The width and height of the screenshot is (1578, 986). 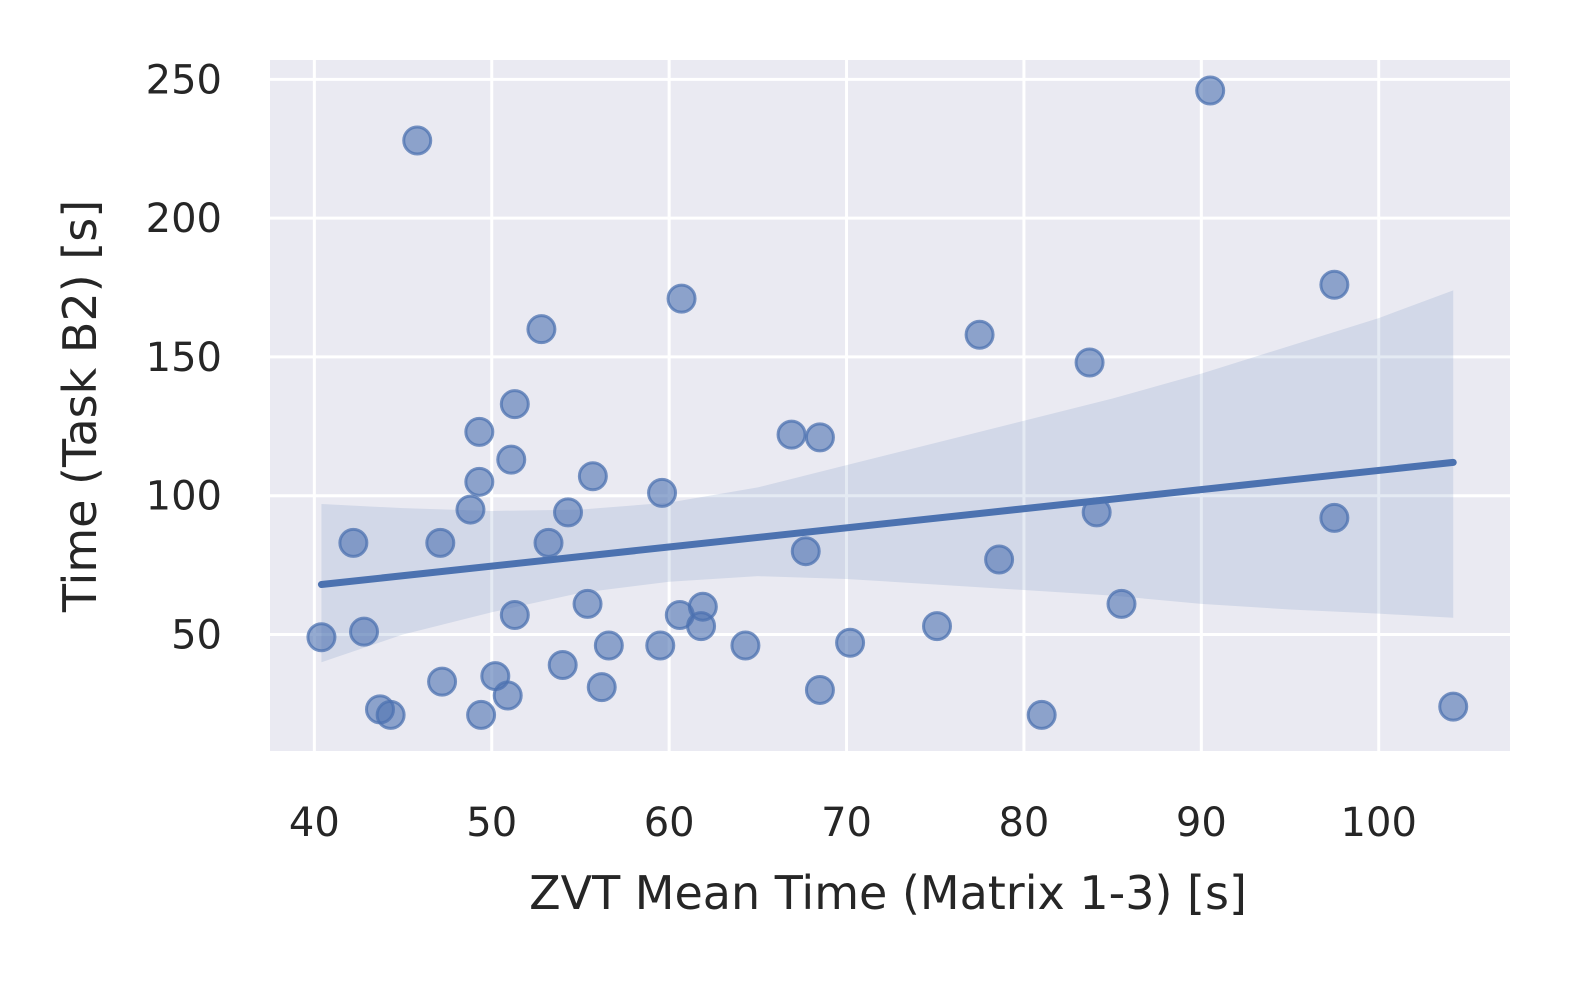 I want to click on x-tick-labels: 40 50 60 70 80 90 100, so click(x=853, y=823).